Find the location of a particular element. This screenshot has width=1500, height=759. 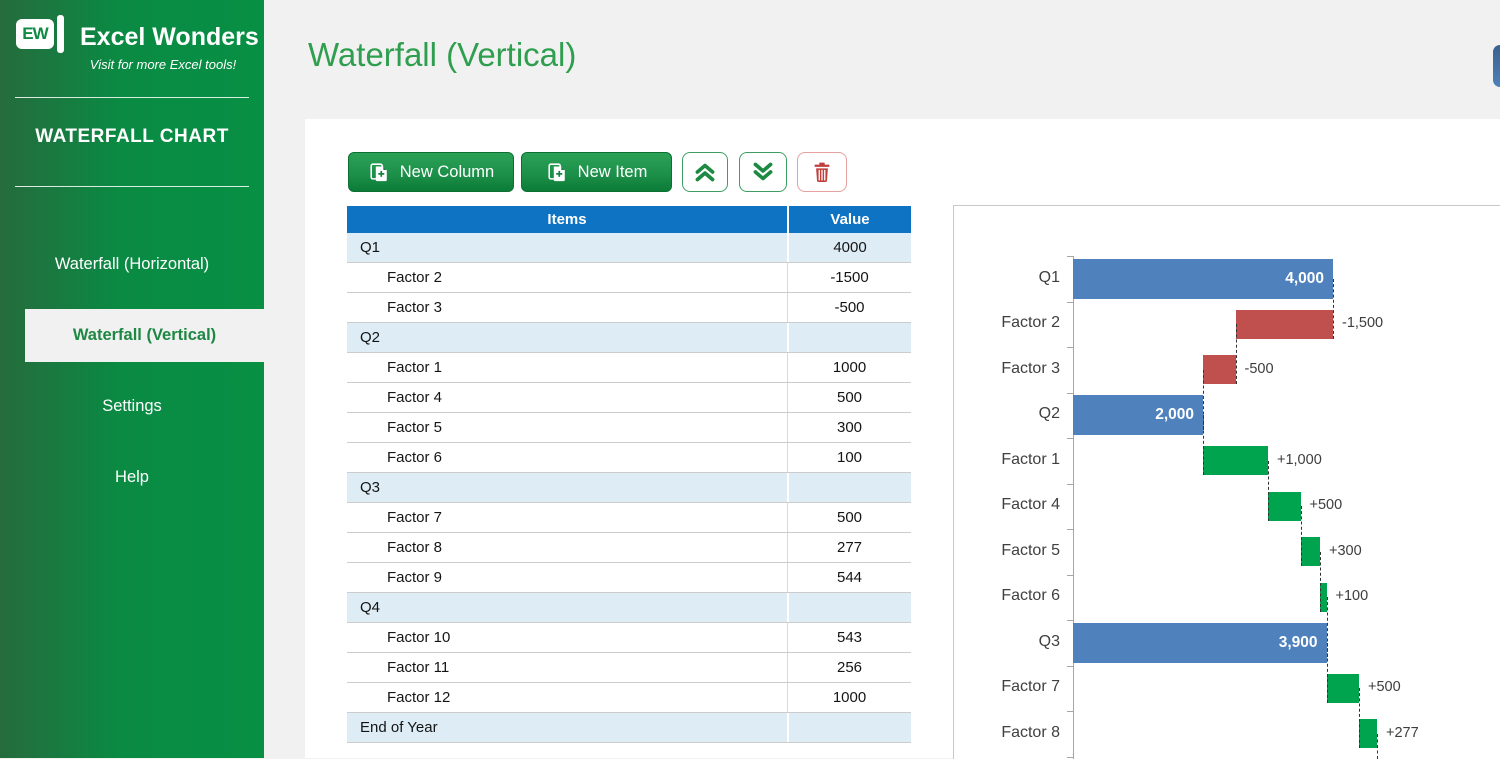

item-cell: Factor 8 is located at coordinates (415, 547).